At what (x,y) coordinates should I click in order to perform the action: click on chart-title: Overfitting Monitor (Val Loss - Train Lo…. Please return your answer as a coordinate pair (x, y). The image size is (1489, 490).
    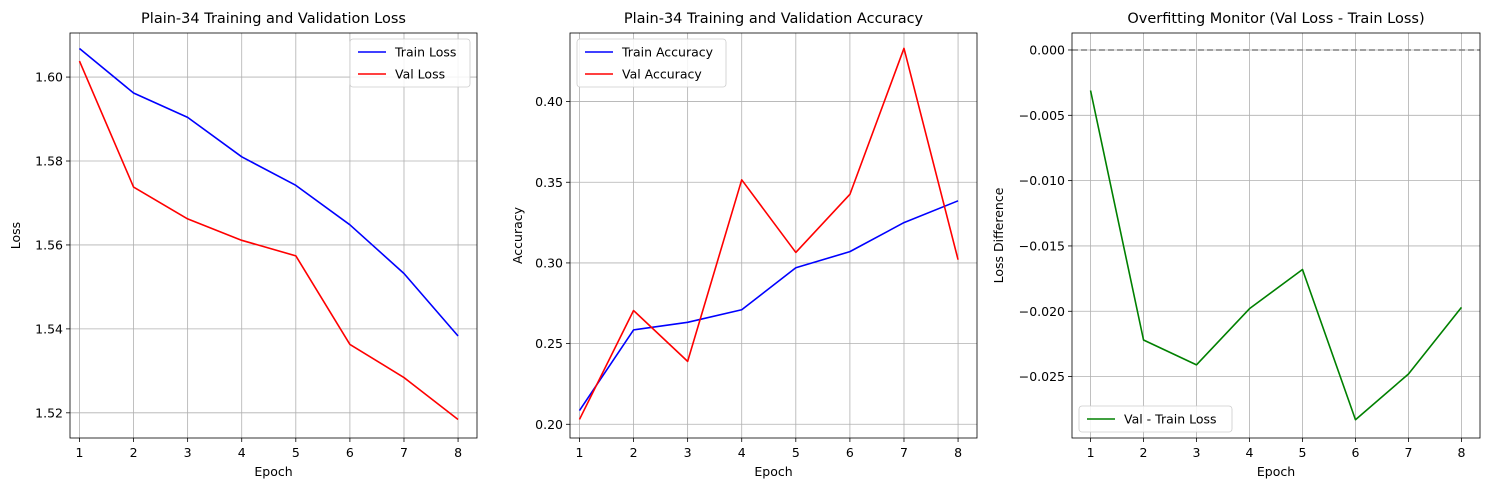
    Looking at the image, I should click on (1275, 19).